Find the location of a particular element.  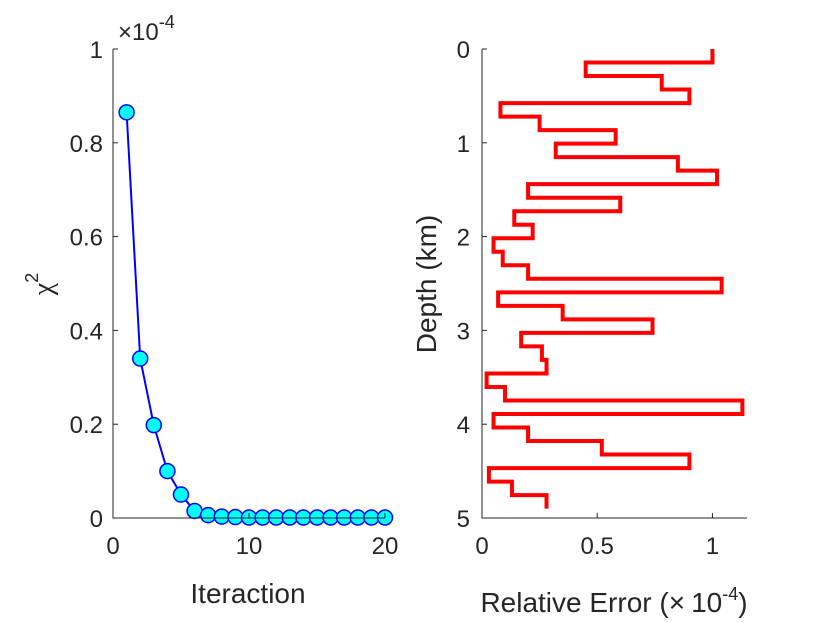

left-plot-y-tick-label: 0.2 is located at coordinates (86, 425).